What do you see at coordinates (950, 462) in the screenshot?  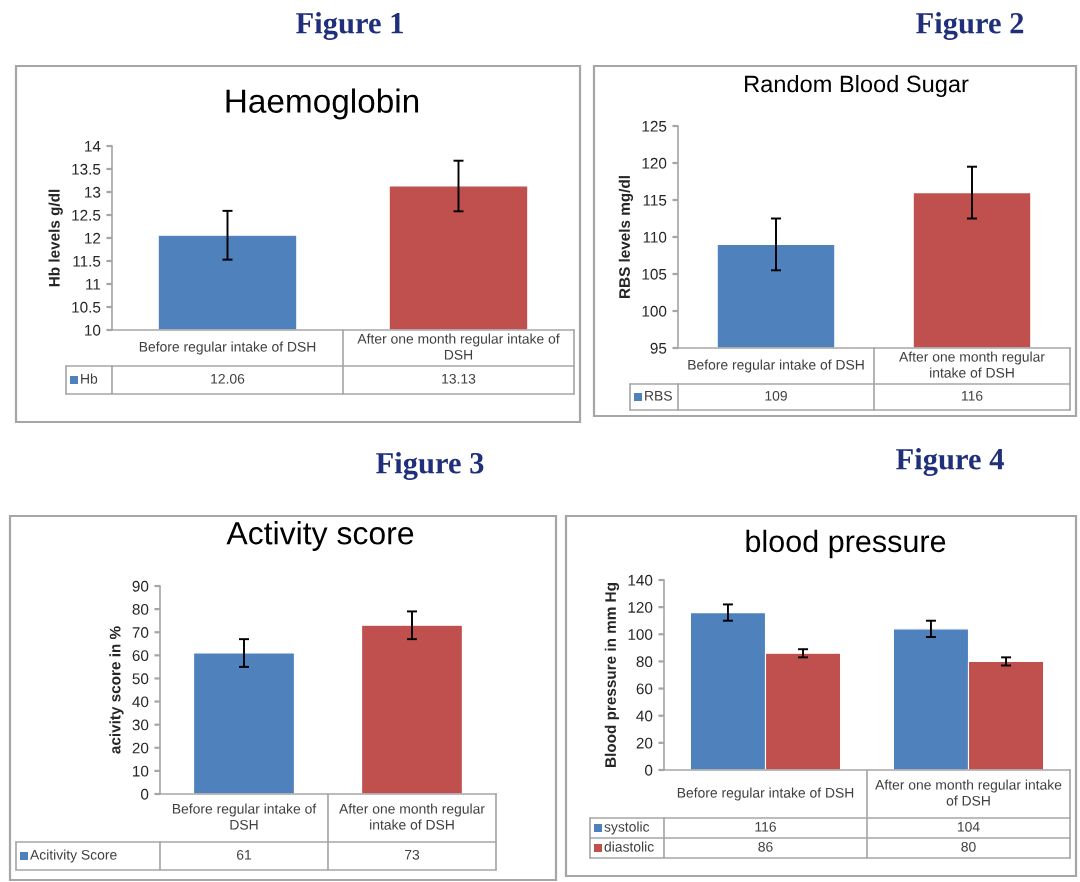 I see `caption: Figure 4` at bounding box center [950, 462].